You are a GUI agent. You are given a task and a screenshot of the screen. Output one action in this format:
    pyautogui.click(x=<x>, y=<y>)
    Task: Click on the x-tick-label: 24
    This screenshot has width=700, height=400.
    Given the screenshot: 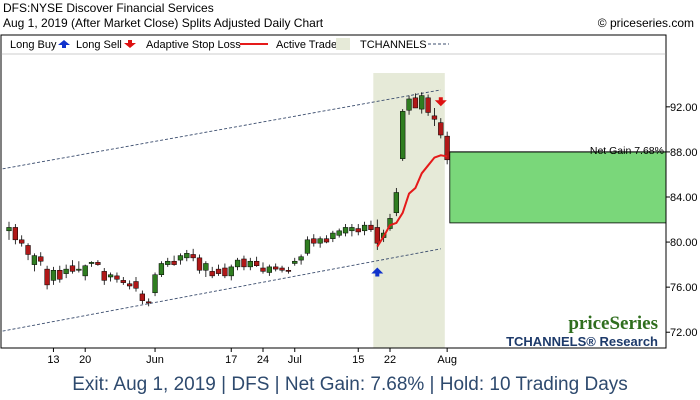 What is the action you would take?
    pyautogui.click(x=263, y=360)
    